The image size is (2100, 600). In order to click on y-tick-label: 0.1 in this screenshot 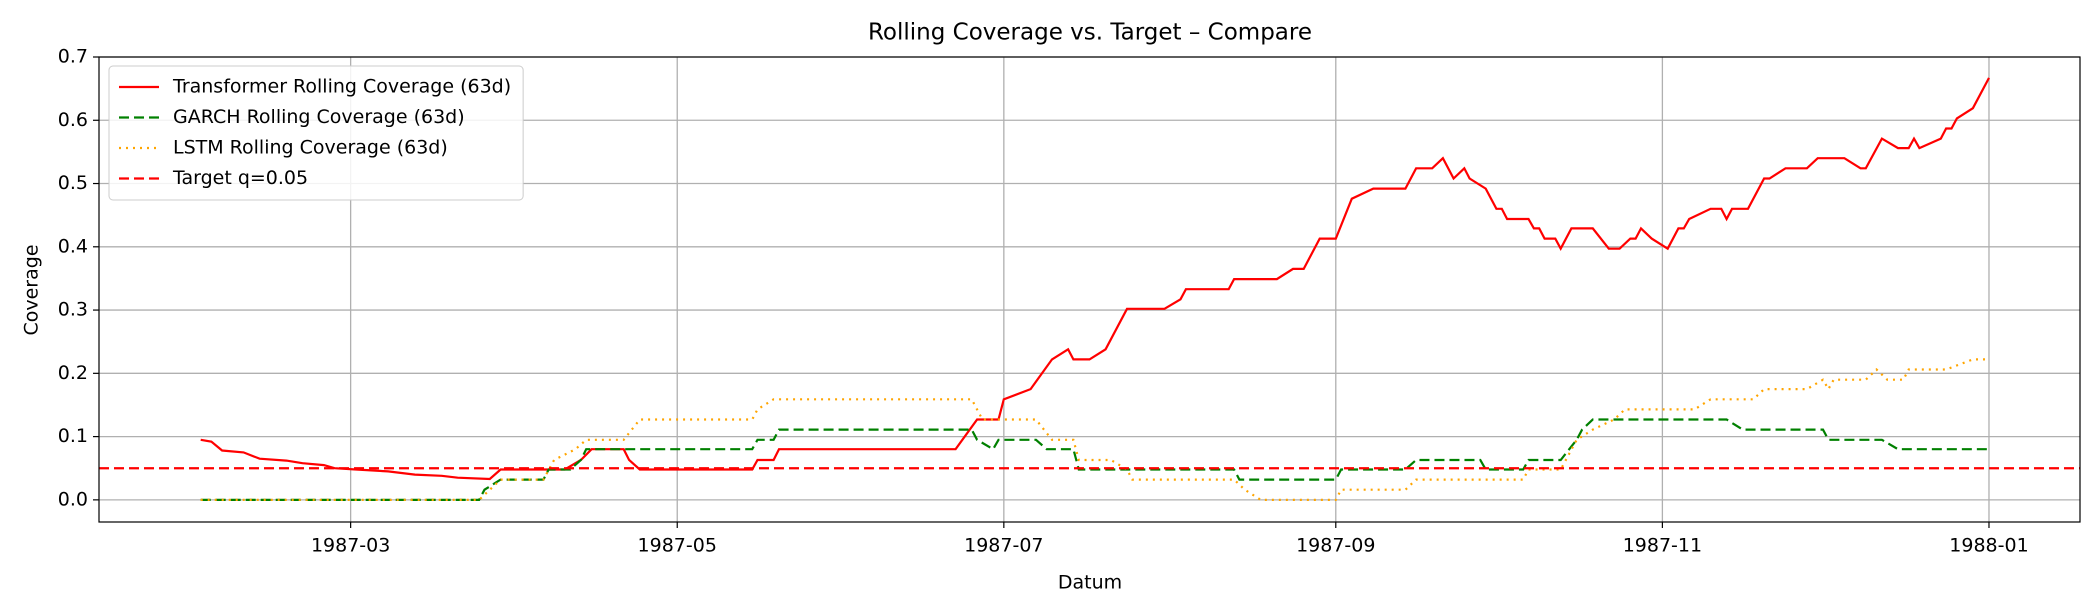, I will do `click(73, 436)`.